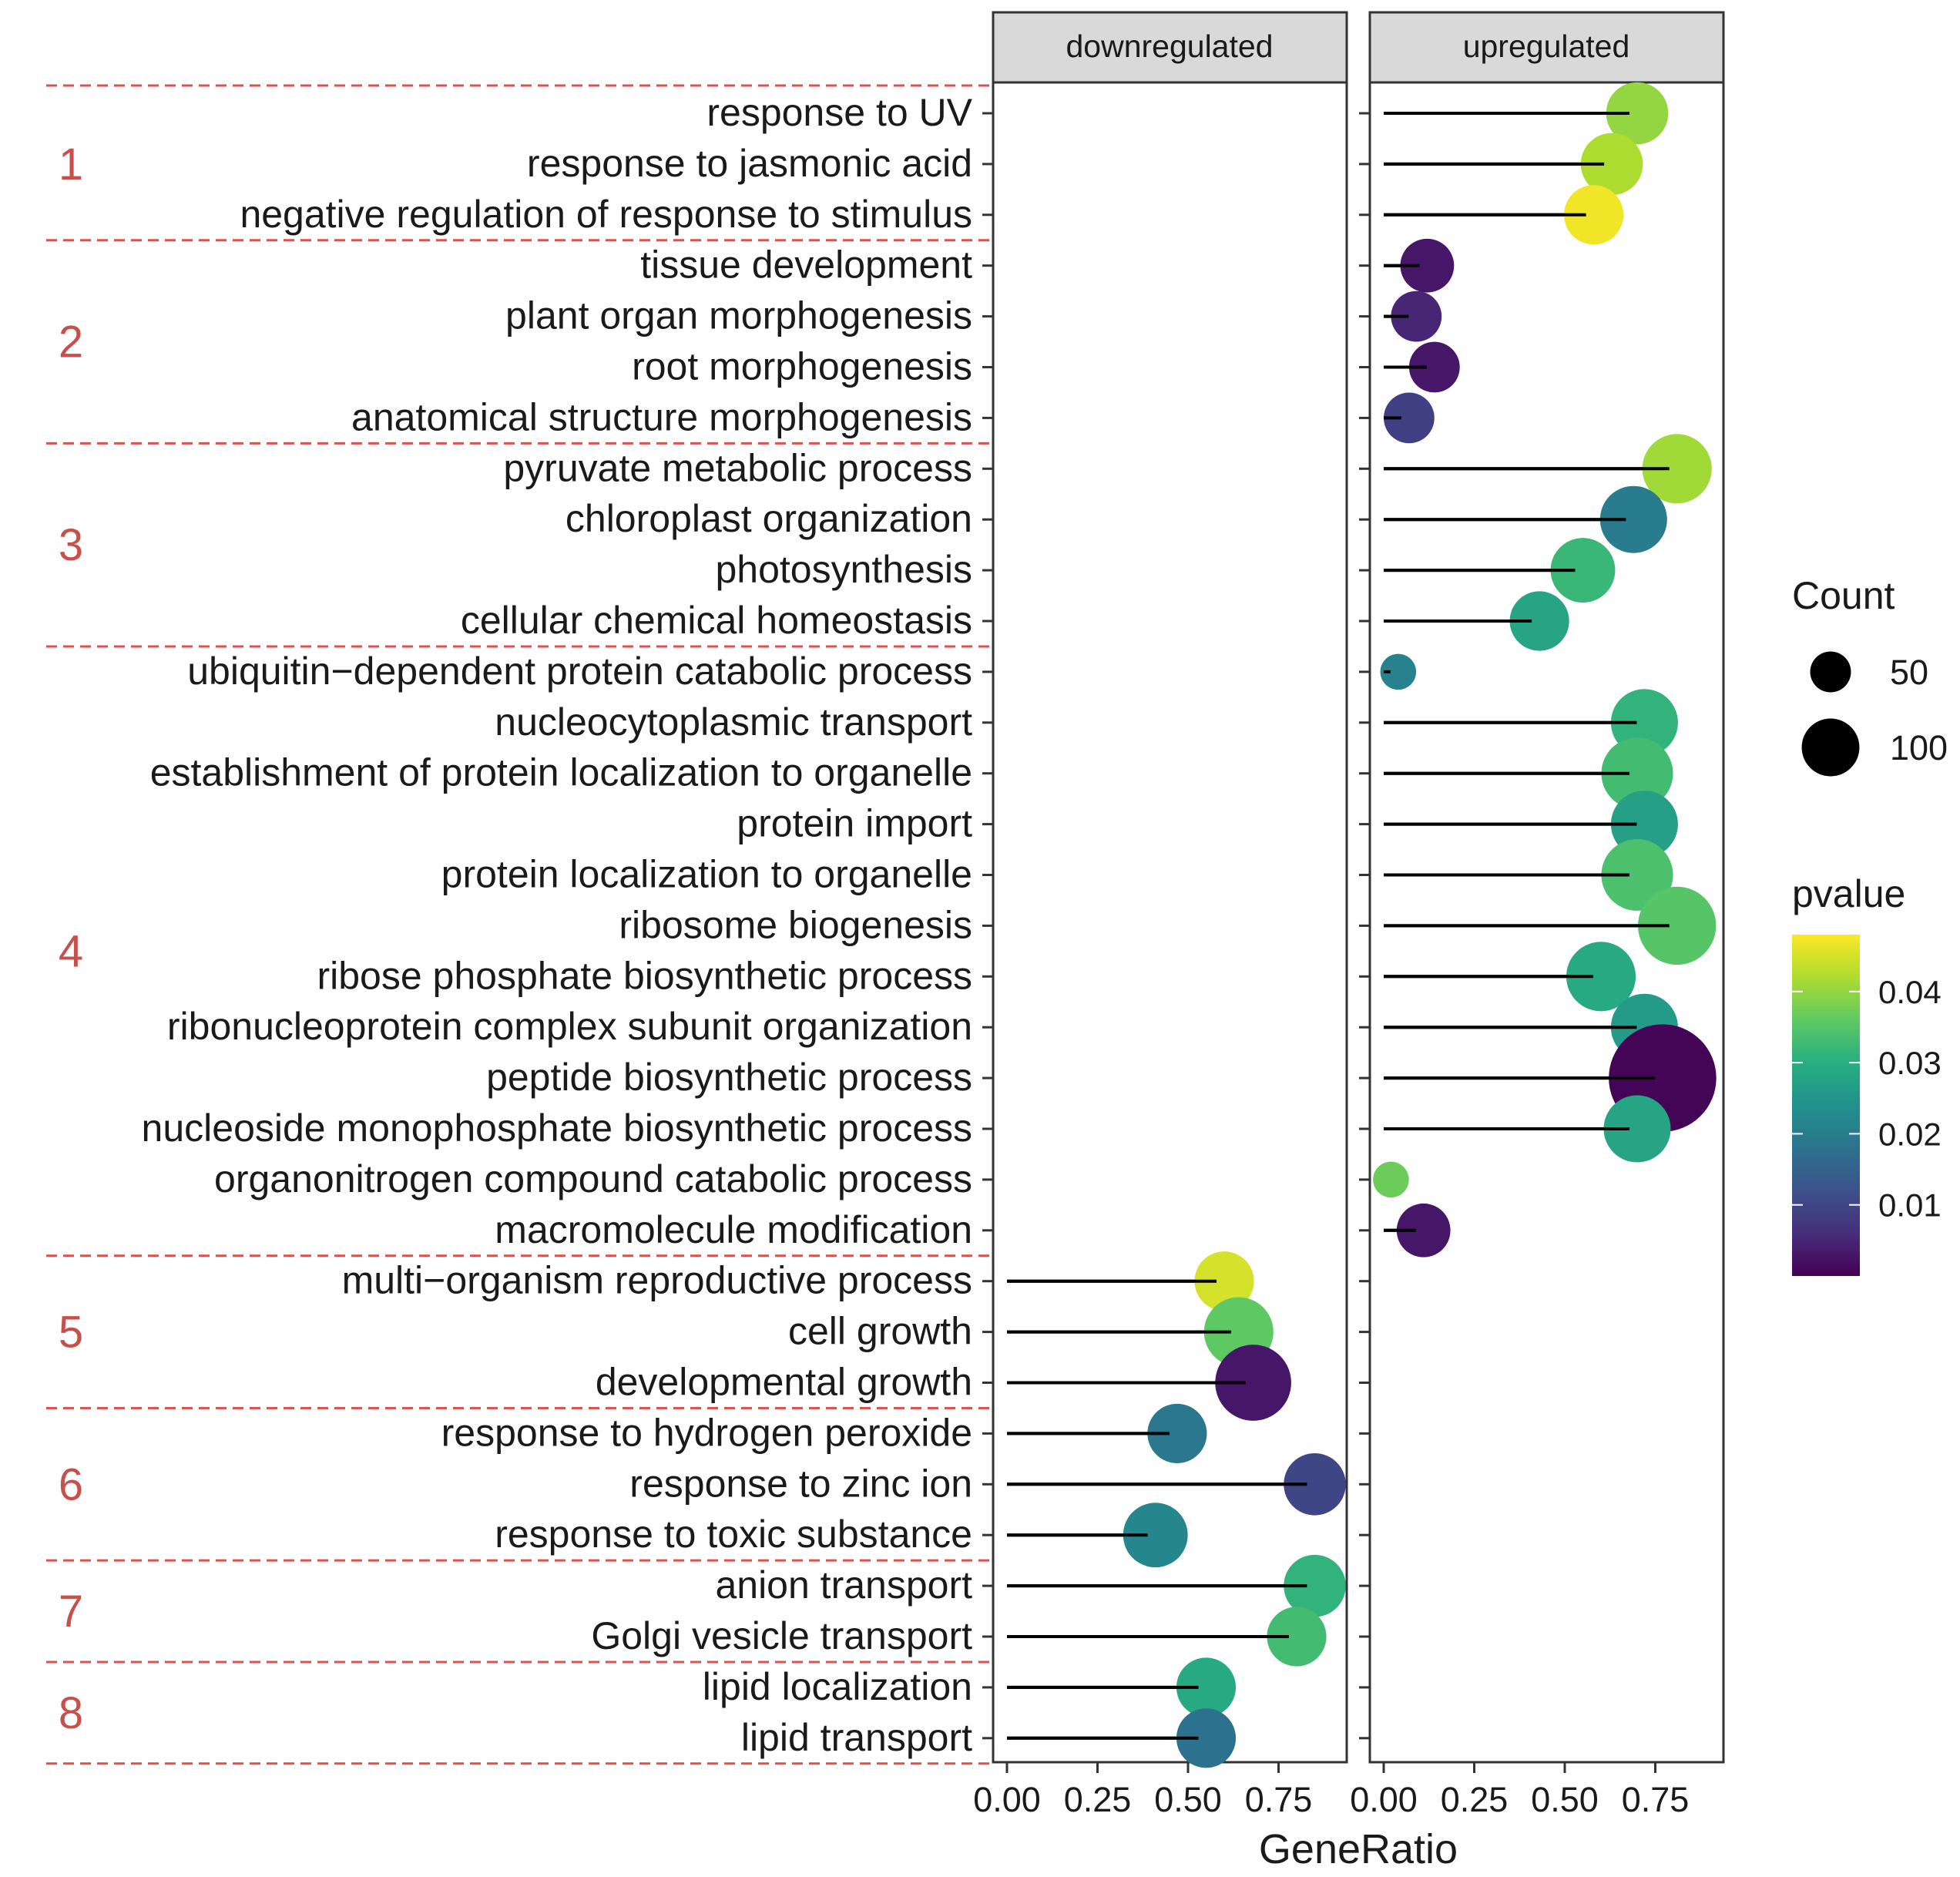 The image size is (1960, 1877). I want to click on y-tick-label: response to toxic substance, so click(734, 1534).